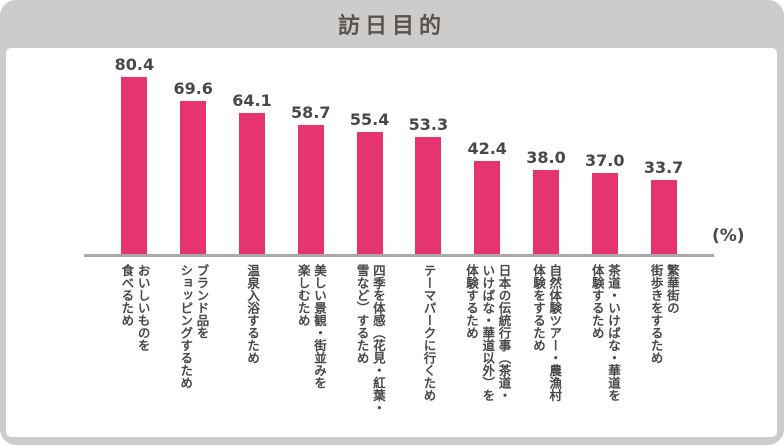 Image resolution: width=784 pixels, height=445 pixels. What do you see at coordinates (311, 112) in the screenshot?
I see `bar-value-label: 58.7` at bounding box center [311, 112].